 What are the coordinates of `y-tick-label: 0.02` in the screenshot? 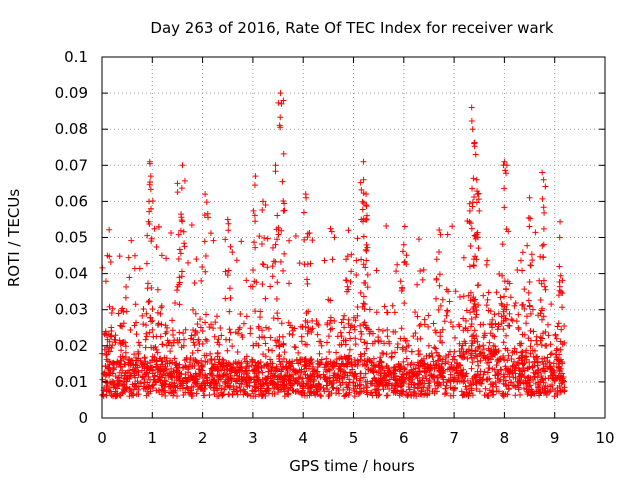 It's located at (71, 346).